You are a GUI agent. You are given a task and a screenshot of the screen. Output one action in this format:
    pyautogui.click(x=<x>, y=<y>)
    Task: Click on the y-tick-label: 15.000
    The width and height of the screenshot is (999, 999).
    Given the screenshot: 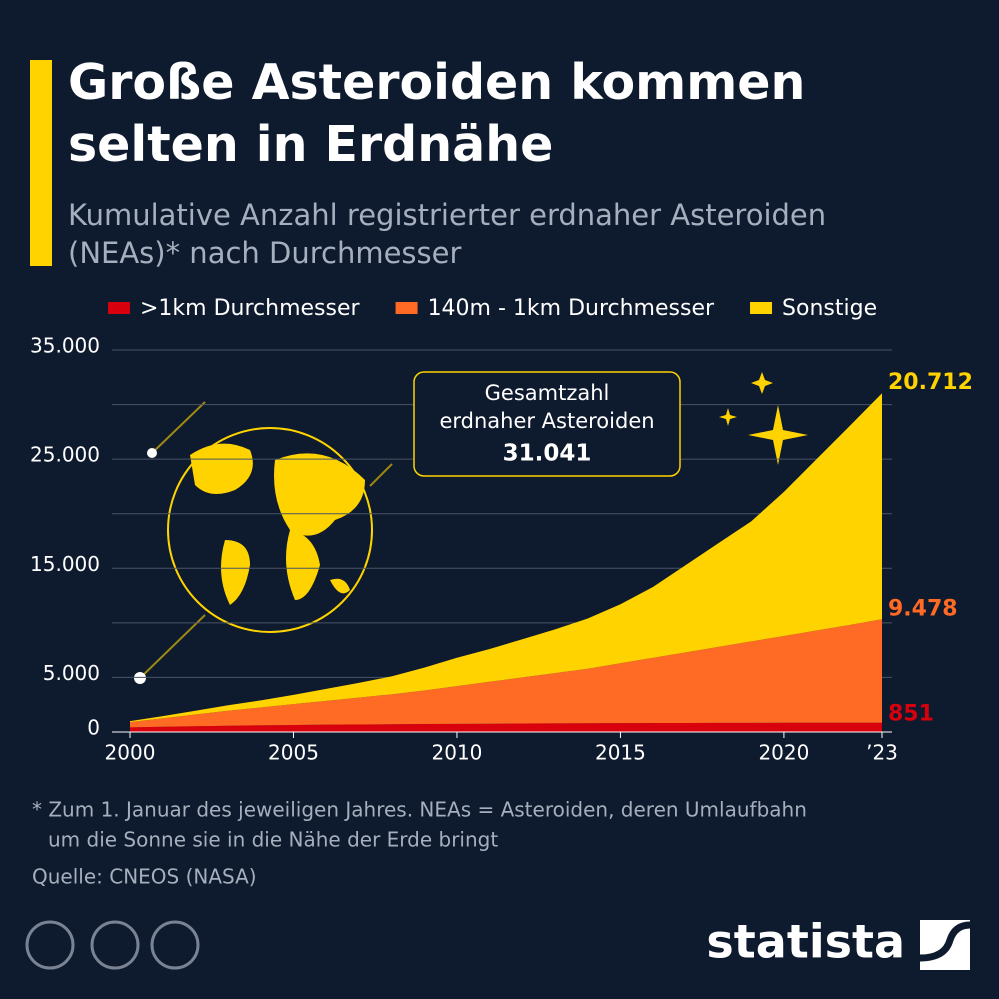 What is the action you would take?
    pyautogui.click(x=65, y=564)
    